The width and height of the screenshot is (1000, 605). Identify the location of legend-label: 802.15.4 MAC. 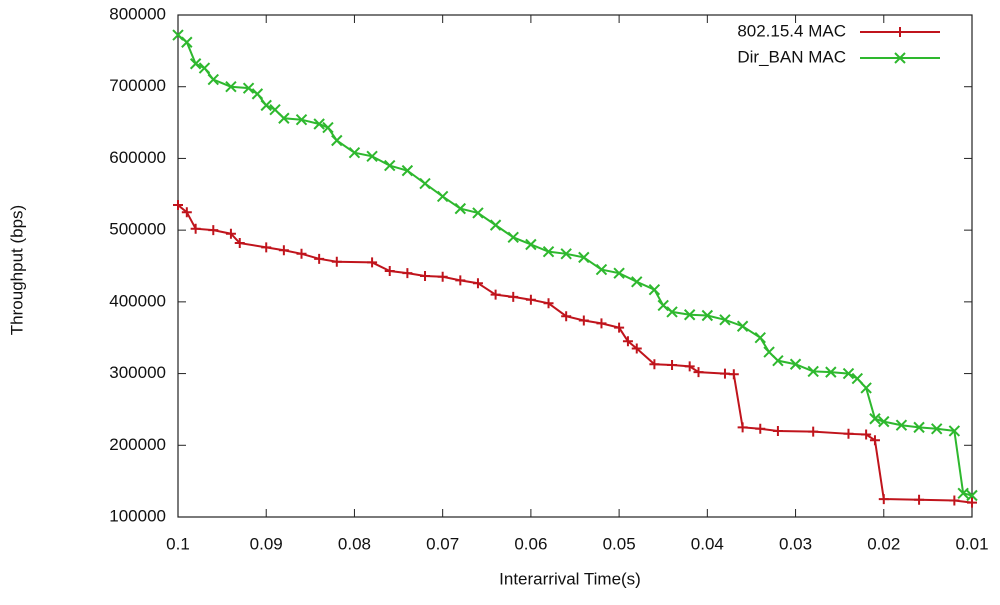
(791, 30).